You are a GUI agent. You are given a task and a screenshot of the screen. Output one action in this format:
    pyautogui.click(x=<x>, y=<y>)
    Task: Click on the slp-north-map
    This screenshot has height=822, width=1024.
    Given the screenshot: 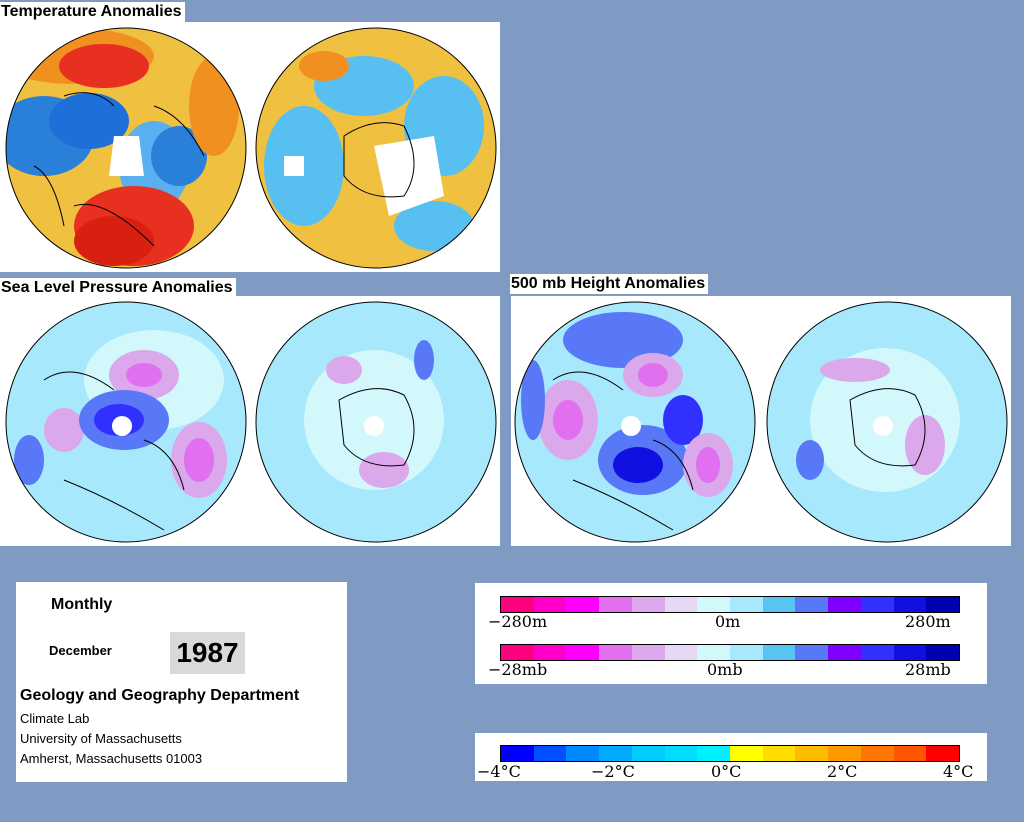 What is the action you would take?
    pyautogui.click(x=126, y=422)
    